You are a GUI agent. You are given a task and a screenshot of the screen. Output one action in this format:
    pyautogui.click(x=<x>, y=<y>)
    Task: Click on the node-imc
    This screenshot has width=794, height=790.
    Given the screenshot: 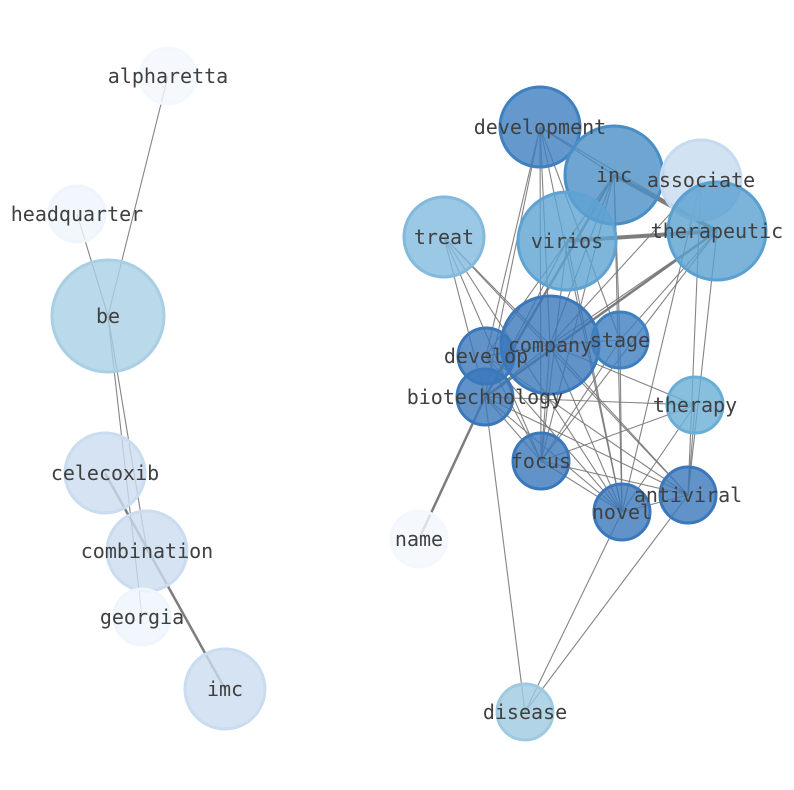 What is the action you would take?
    pyautogui.click(x=225, y=689)
    